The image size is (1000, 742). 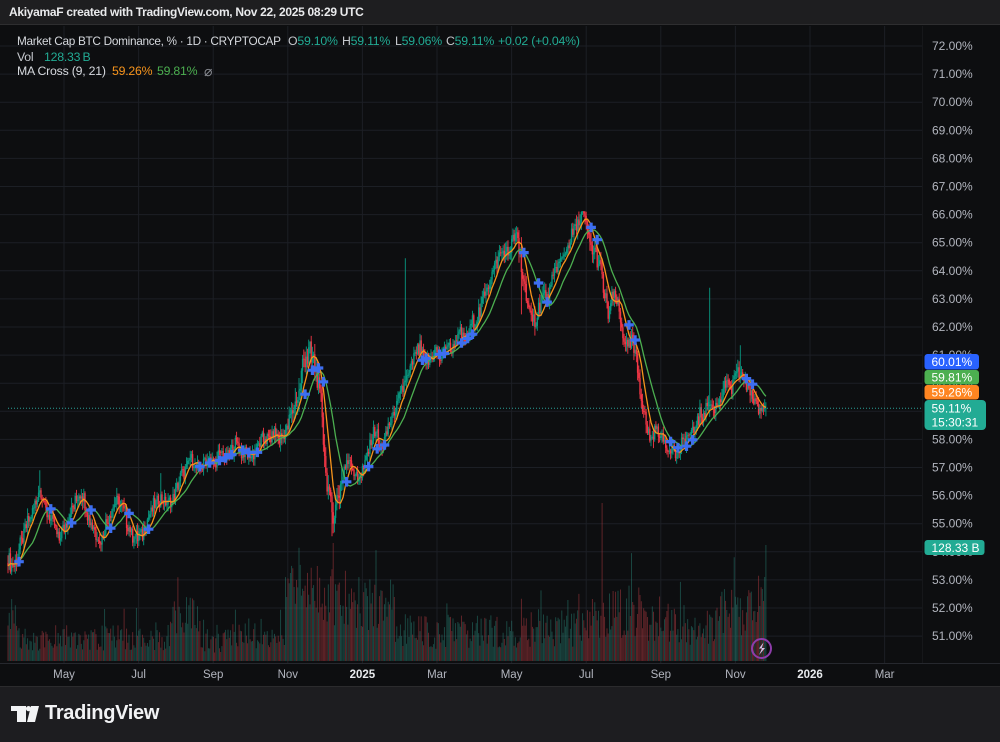 I want to click on svg-text: 67.00%, so click(x=952, y=187).